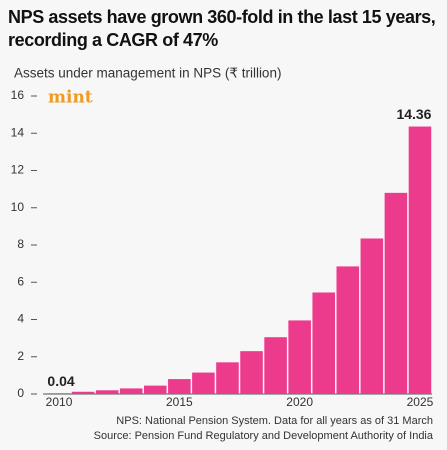 This screenshot has width=447, height=450. I want to click on data-label: 14.36, so click(413, 114).